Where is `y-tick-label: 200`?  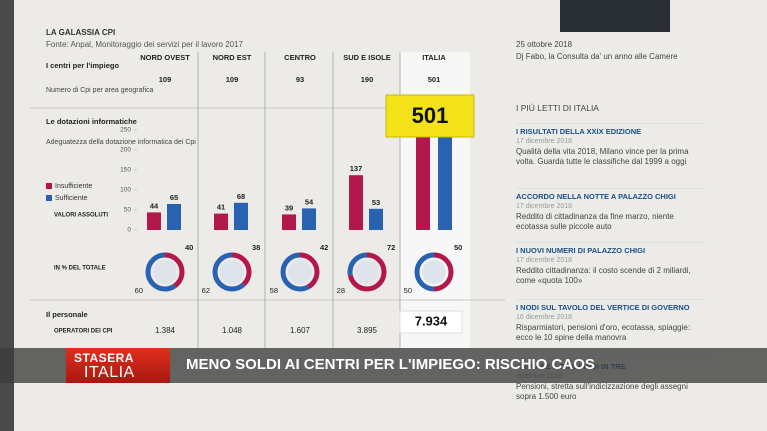 y-tick-label: 200 is located at coordinates (125, 150).